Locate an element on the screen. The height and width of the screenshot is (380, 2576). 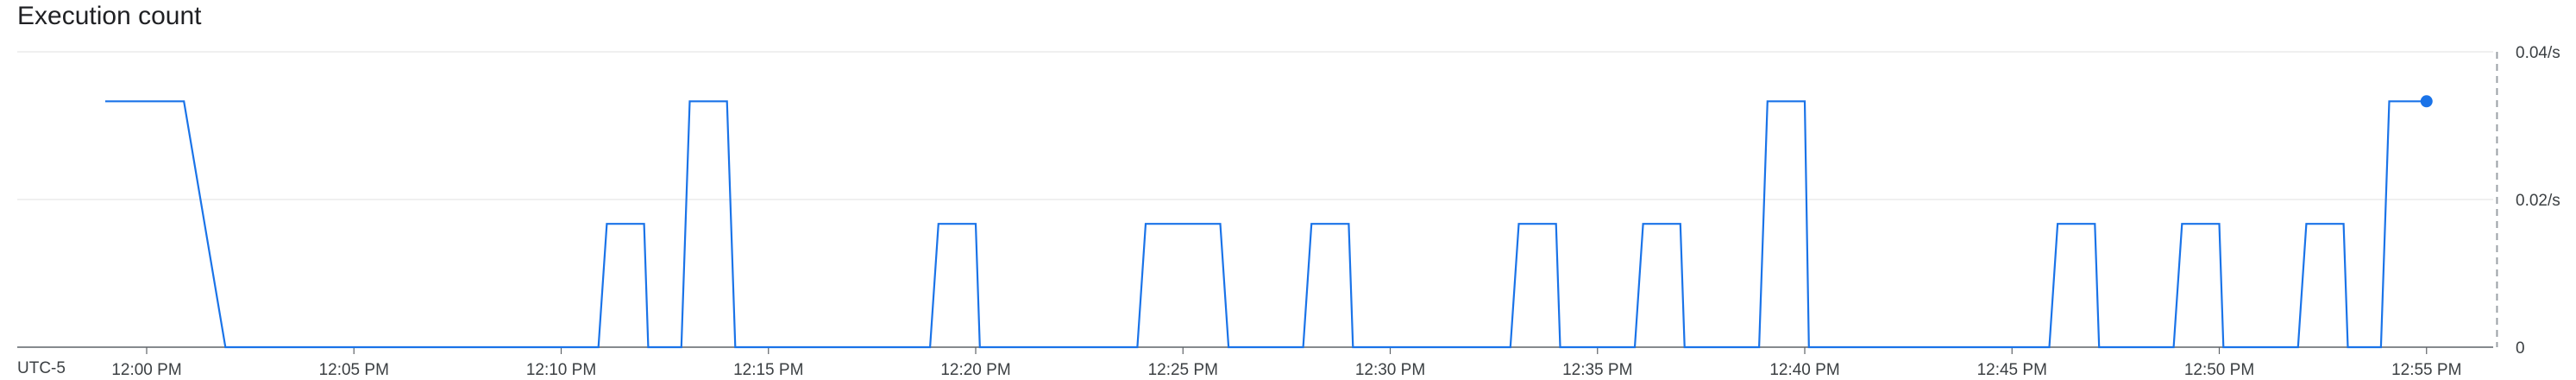
y-axis-ticks: 0 0.02/s 0.04/s is located at coordinates (2538, 201).